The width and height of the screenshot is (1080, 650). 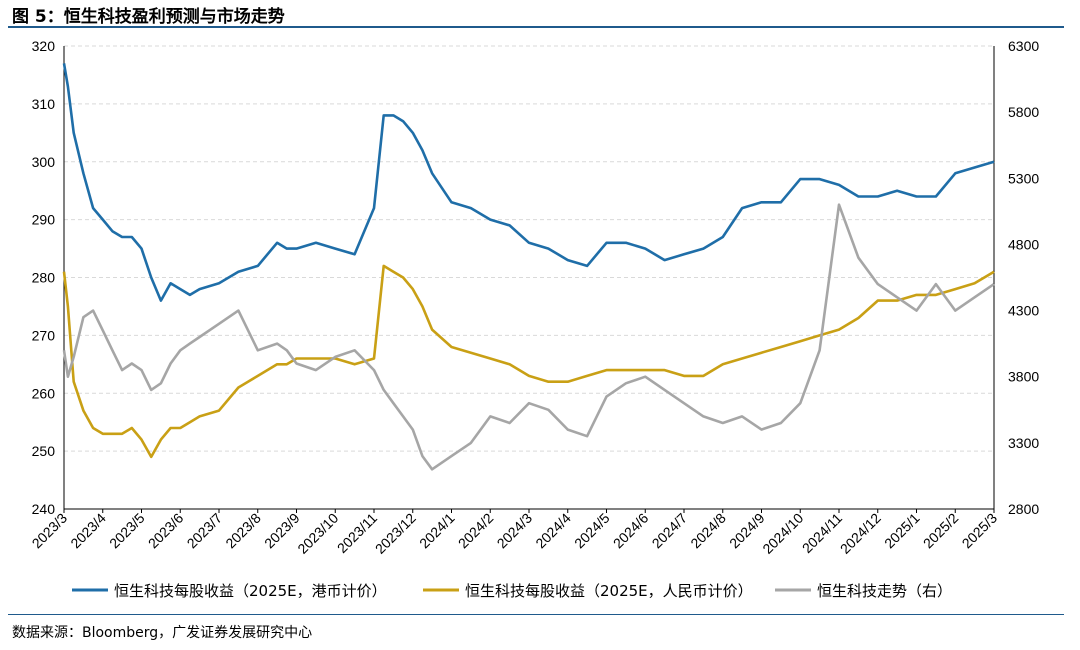 I want to click on x-tick-label: 2023/10, so click(x=317, y=533).